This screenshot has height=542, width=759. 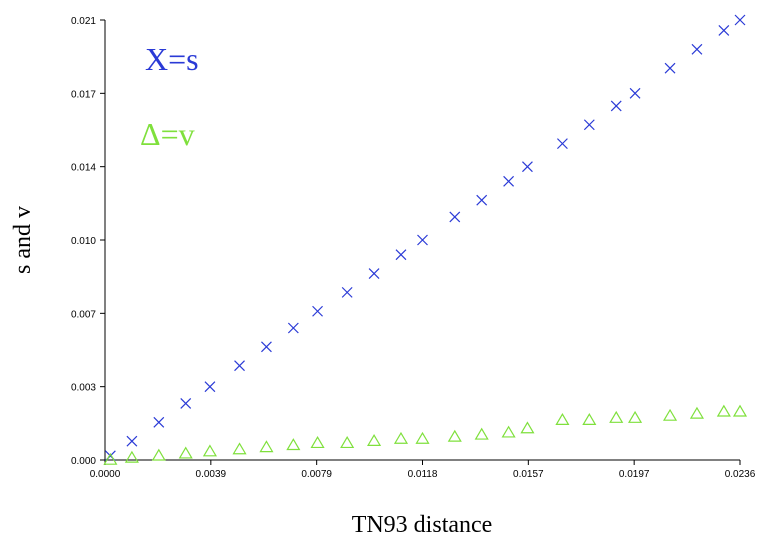 I want to click on x-tick-label: 0.0197, so click(x=634, y=474).